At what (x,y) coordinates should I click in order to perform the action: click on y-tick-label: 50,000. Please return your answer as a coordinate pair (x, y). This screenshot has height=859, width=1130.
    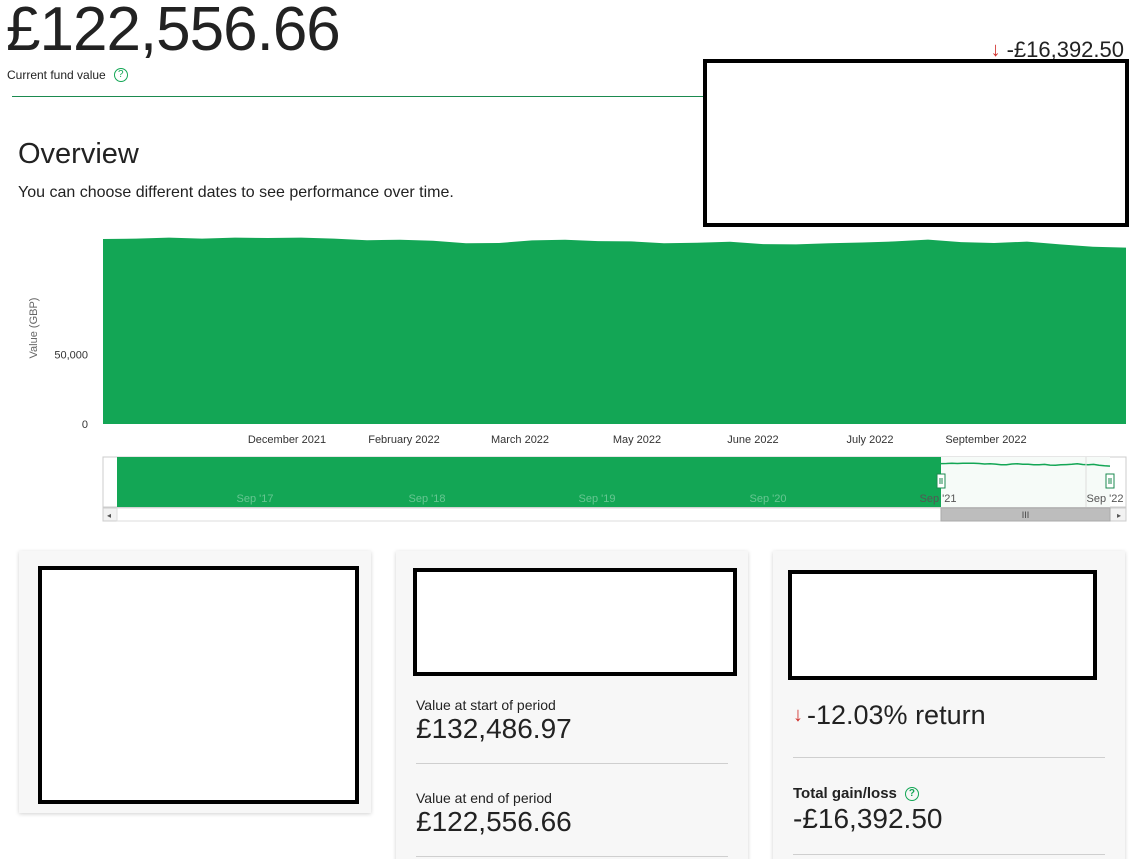
    Looking at the image, I should click on (71, 356).